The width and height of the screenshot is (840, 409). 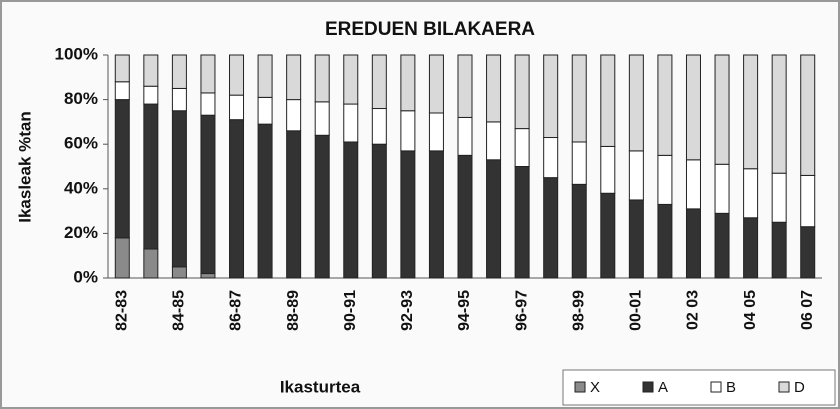 I want to click on x-tick-label: 92-93, so click(x=407, y=310).